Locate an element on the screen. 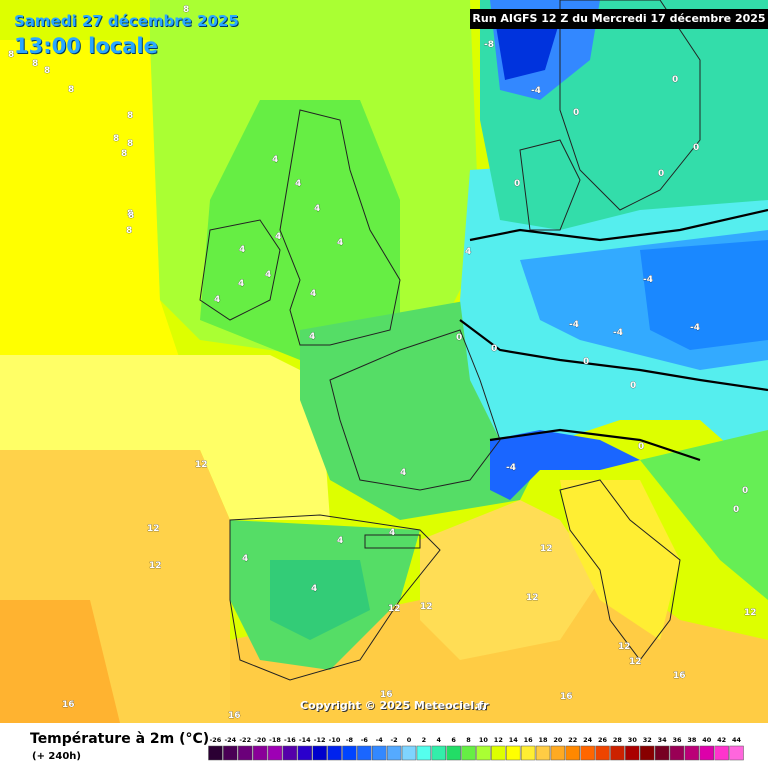 This screenshot has width=768, height=768. temp-zone-italy is located at coordinates (620, 560).